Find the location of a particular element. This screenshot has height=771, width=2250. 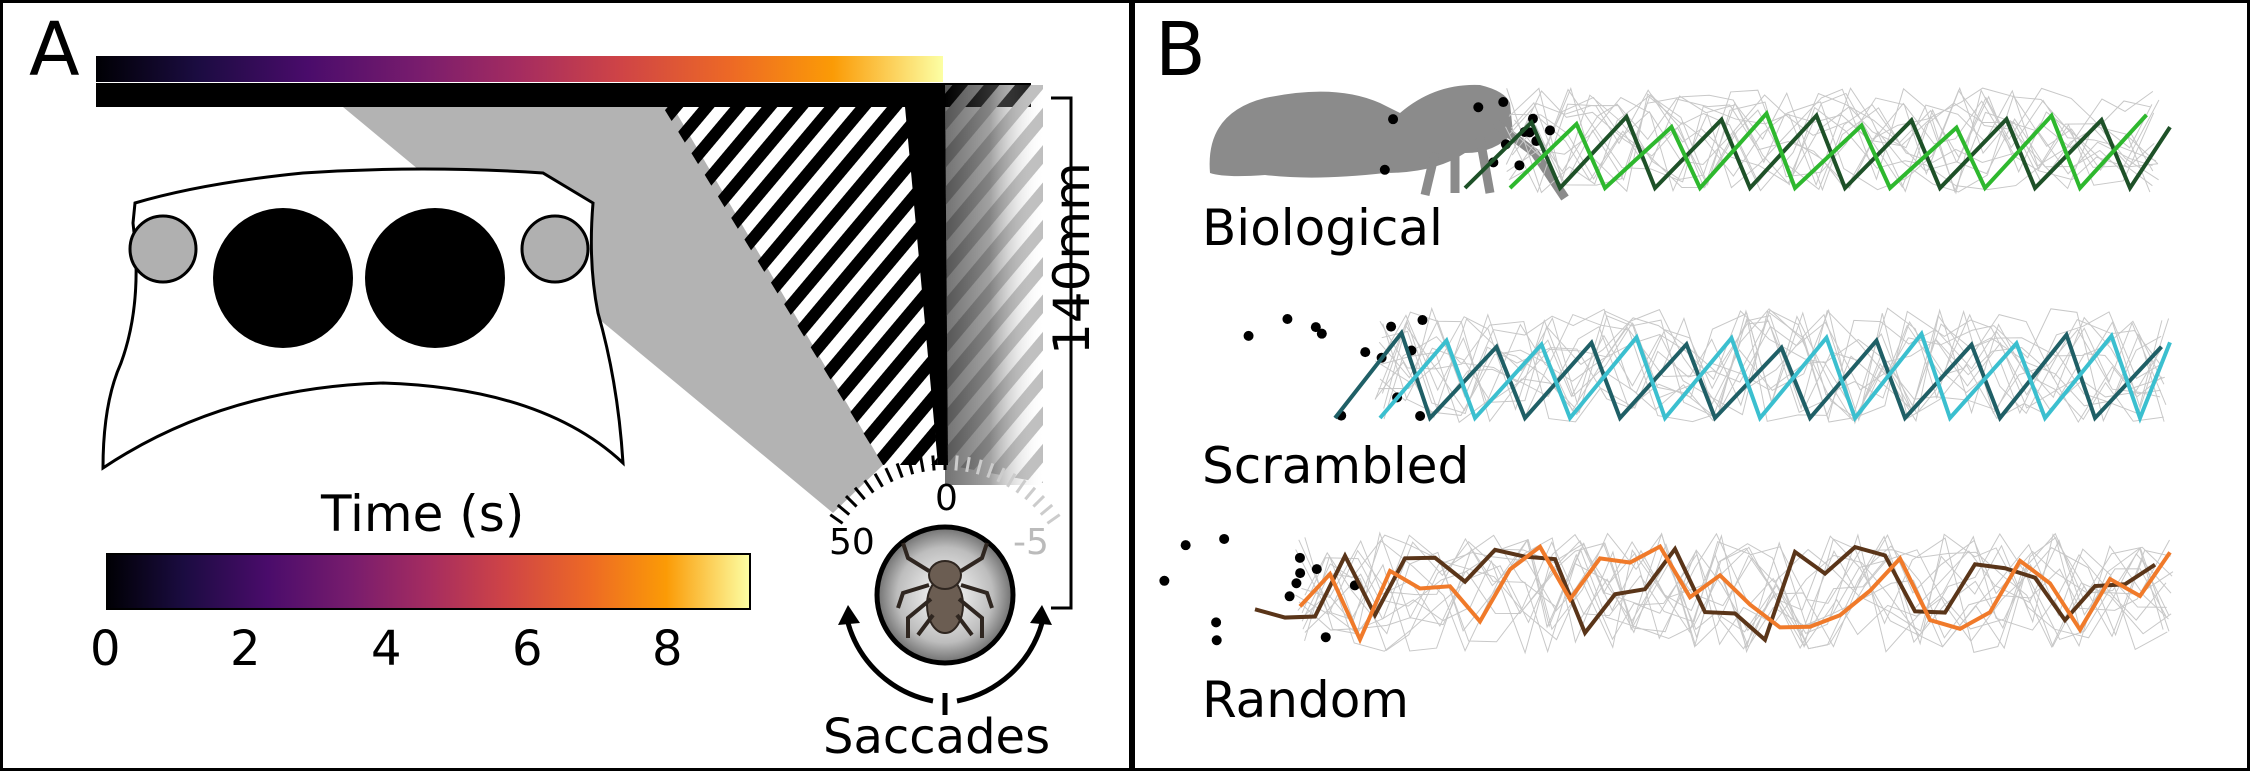

colorbar-tick-4: 4 is located at coordinates (386, 649).